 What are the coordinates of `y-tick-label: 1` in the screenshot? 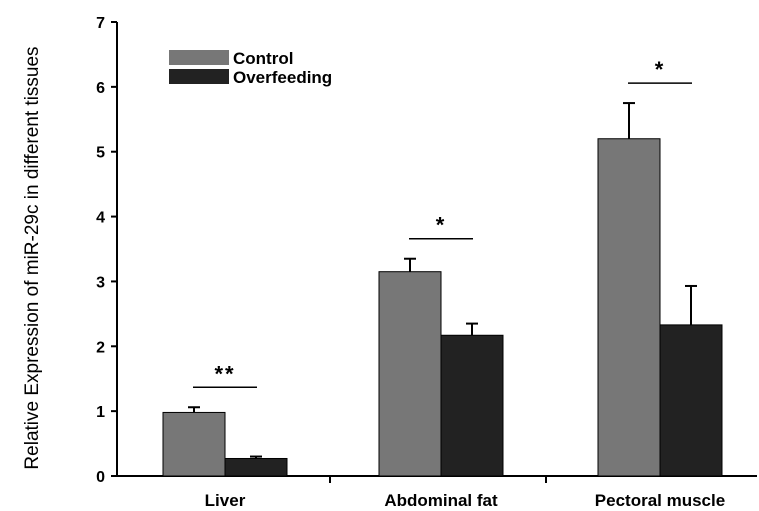 It's located at (100, 412).